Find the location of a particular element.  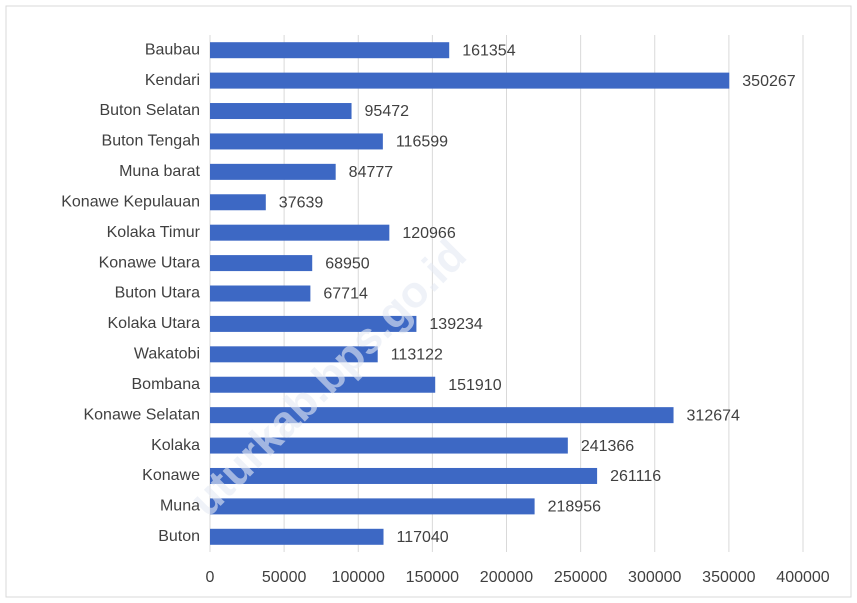

x-tick-label: 350000 is located at coordinates (728, 577).